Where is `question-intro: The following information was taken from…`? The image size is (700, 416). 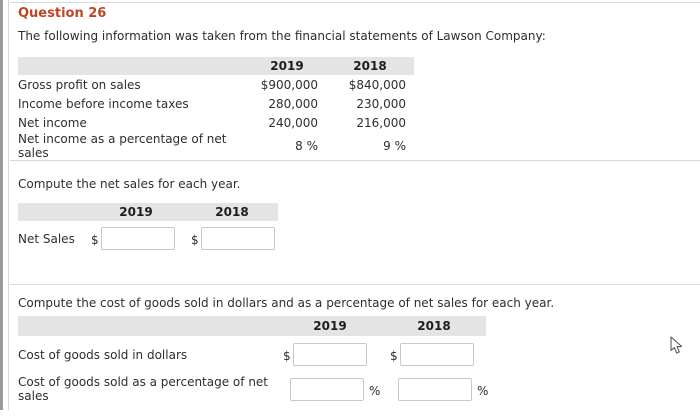 question-intro: The following information was taken from… is located at coordinates (282, 36).